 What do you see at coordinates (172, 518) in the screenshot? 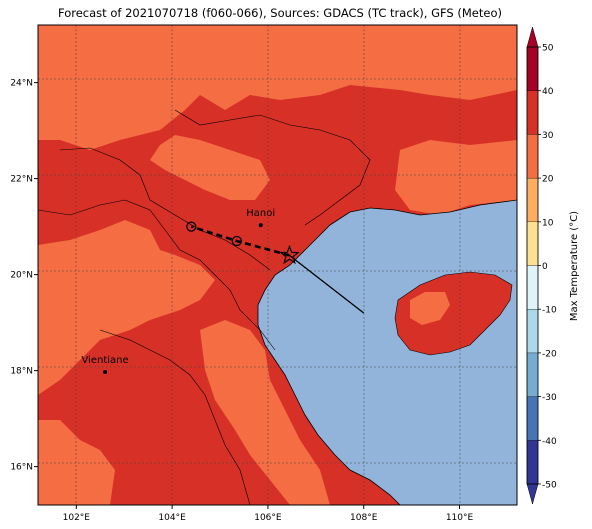
I see `x-tick-label: 104°E` at bounding box center [172, 518].